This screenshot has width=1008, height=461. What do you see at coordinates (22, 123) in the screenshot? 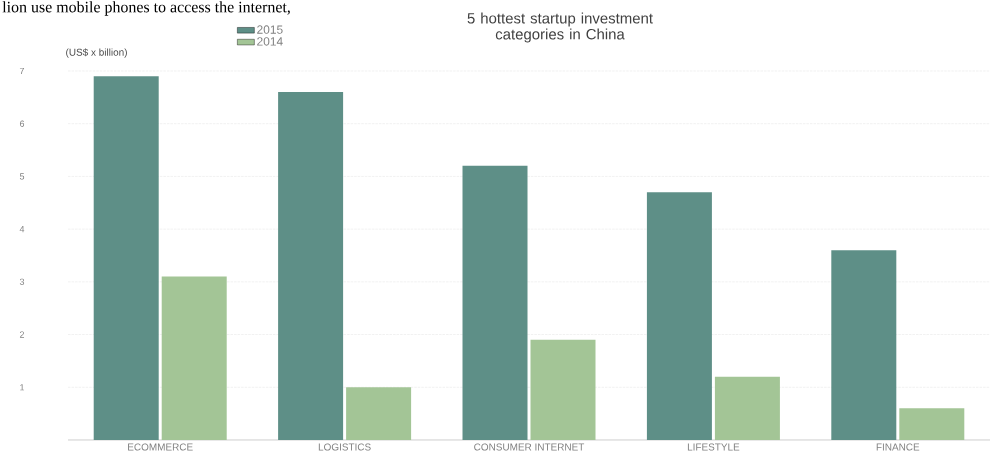
I see `y-tick-label: 6` at bounding box center [22, 123].